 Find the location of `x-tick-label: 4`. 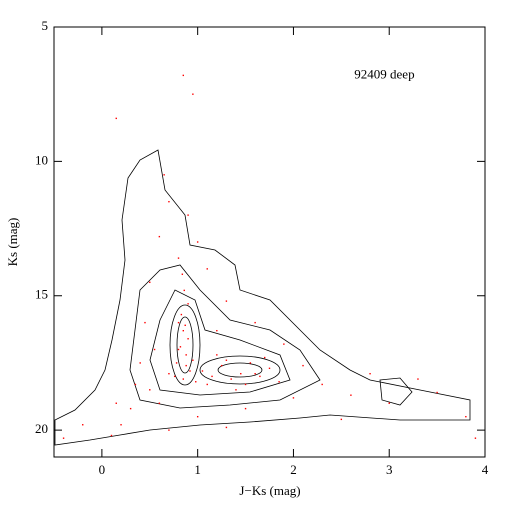

x-tick-label: 4 is located at coordinates (485, 469).